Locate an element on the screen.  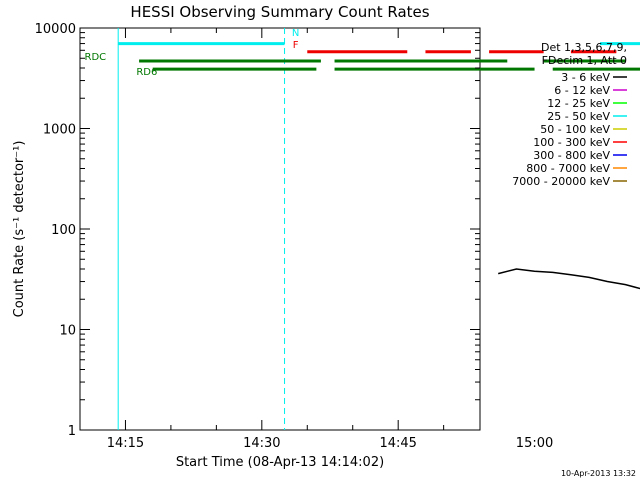
flag-label-rd6: RD6 is located at coordinates (146, 72).